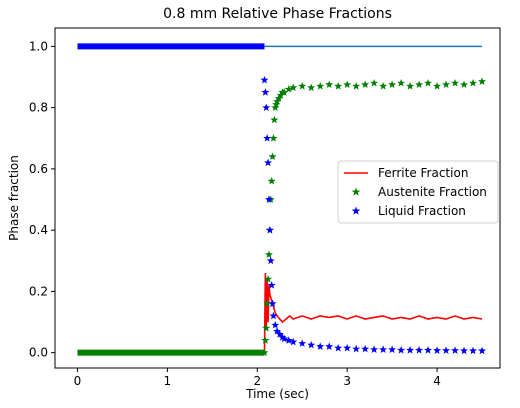 The height and width of the screenshot is (408, 520). I want to click on legend-box, so click(418, 192).